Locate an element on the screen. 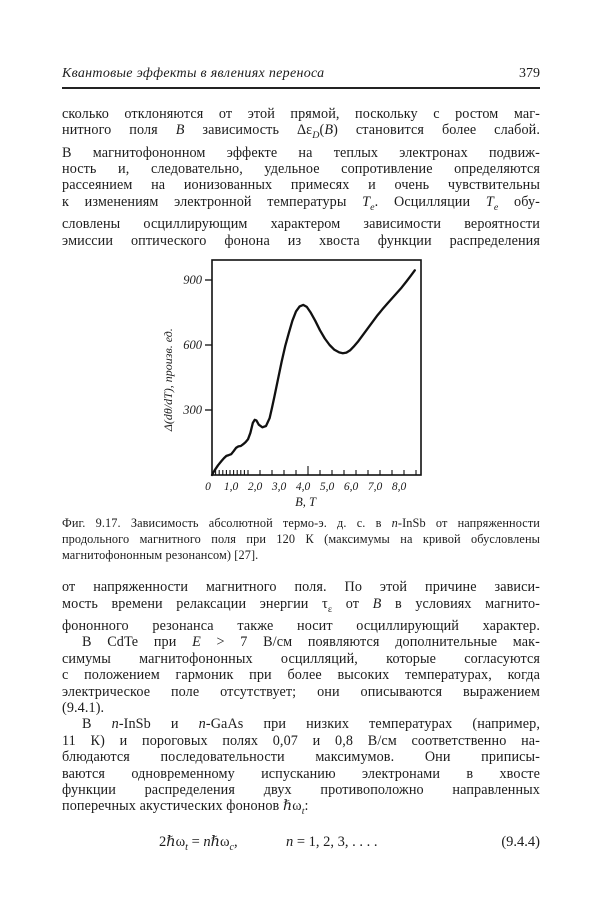 This screenshot has width=600, height=898. svg-text: 300 is located at coordinates (192, 410).